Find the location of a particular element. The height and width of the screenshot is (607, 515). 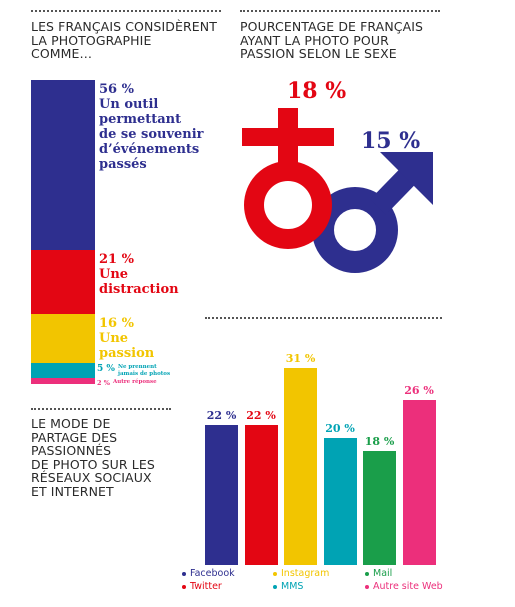

legend-item: MMS is located at coordinates (288, 586).